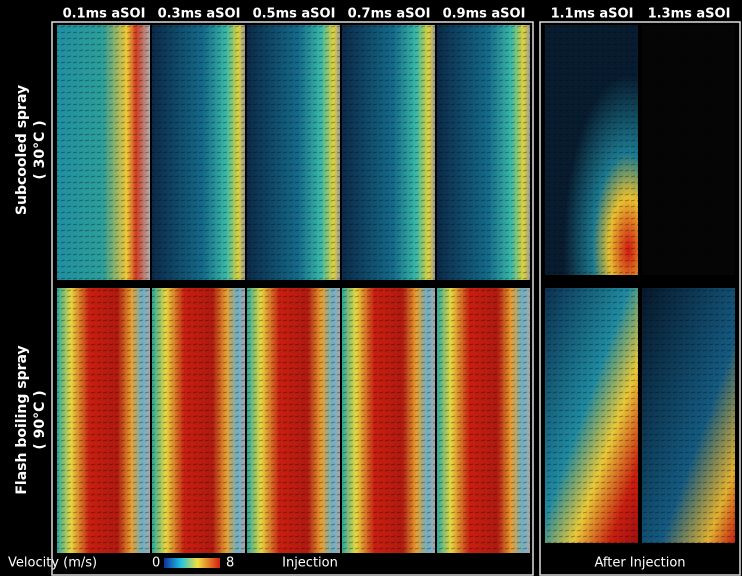 This screenshot has width=742, height=576. Describe the element at coordinates (156, 563) in the screenshot. I see `colorbar-min: 0` at that location.